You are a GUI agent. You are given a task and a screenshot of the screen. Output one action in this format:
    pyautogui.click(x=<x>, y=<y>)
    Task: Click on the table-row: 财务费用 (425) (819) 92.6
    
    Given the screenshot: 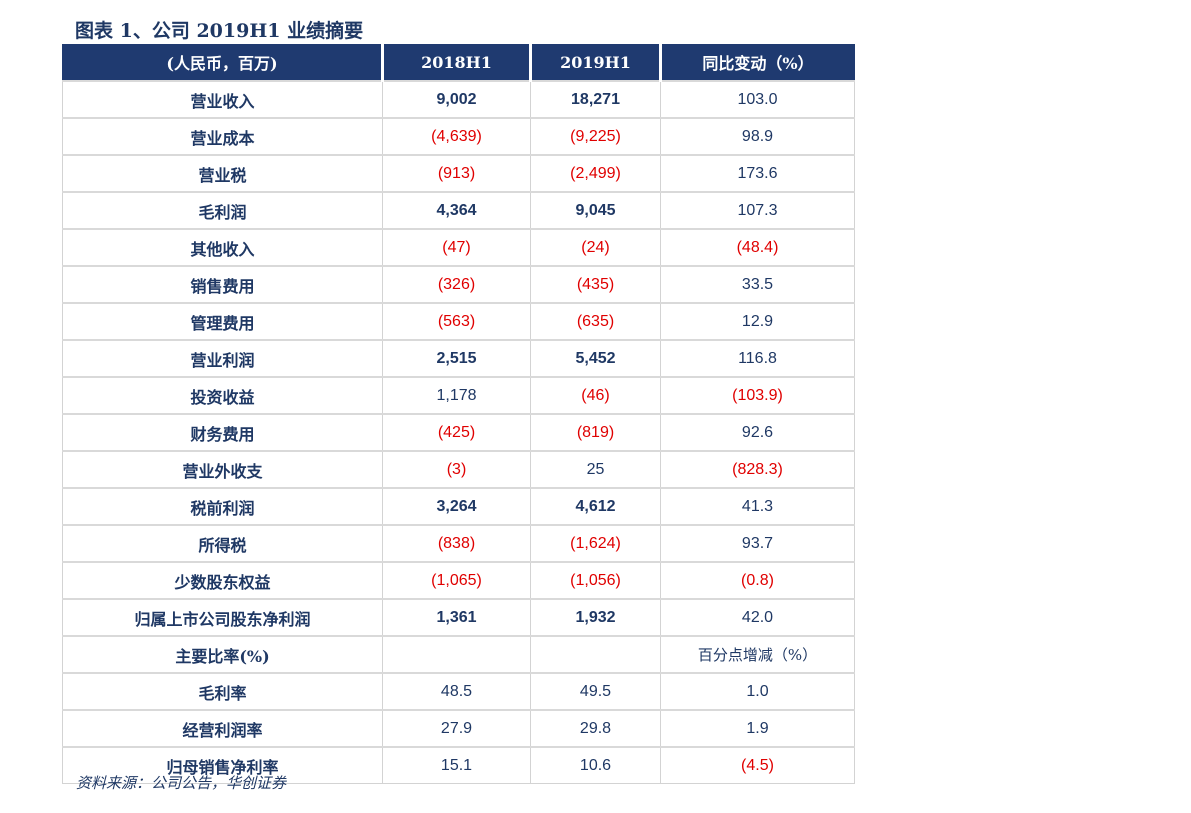 What is the action you would take?
    pyautogui.click(x=458, y=432)
    